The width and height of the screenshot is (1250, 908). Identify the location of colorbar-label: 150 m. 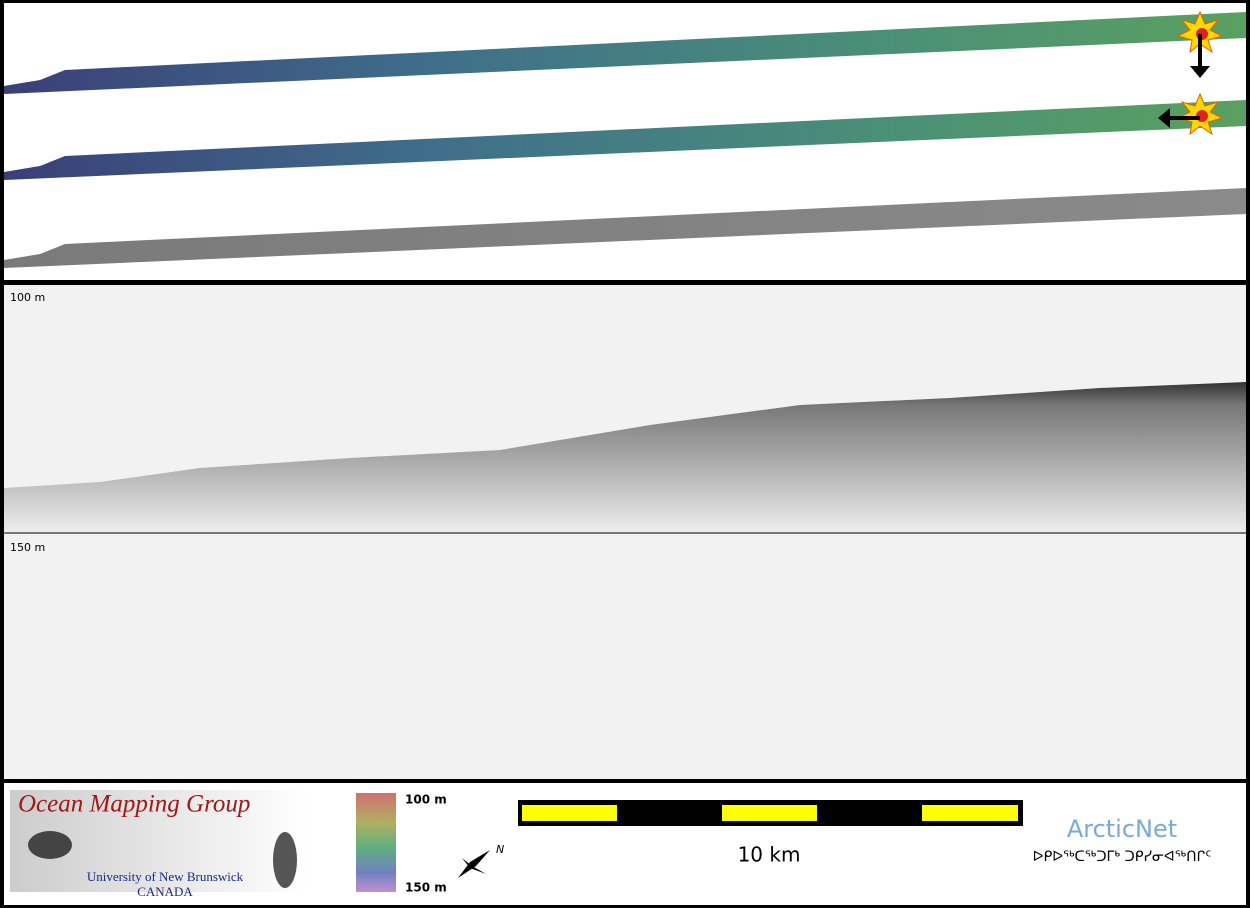
(426, 888).